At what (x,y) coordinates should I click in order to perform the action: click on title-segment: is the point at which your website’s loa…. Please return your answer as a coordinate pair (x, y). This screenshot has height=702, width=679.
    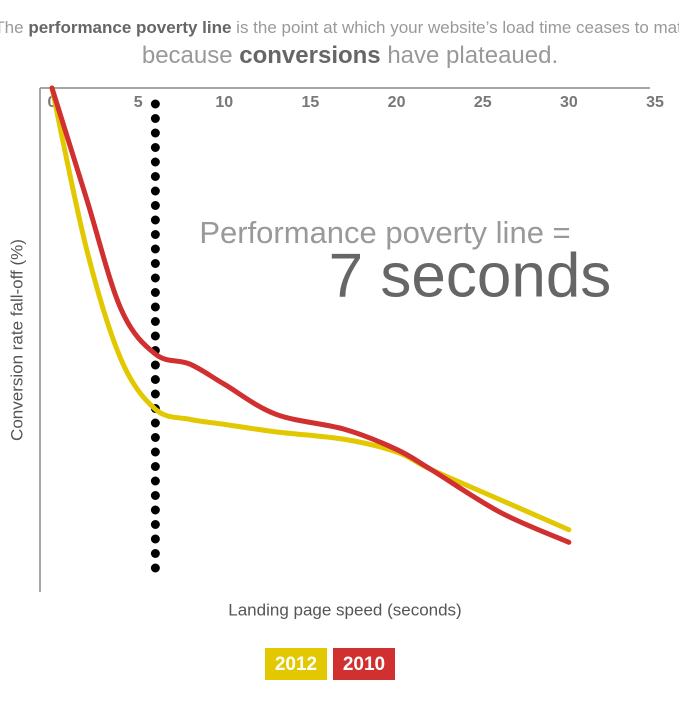
    Looking at the image, I should click on (455, 27).